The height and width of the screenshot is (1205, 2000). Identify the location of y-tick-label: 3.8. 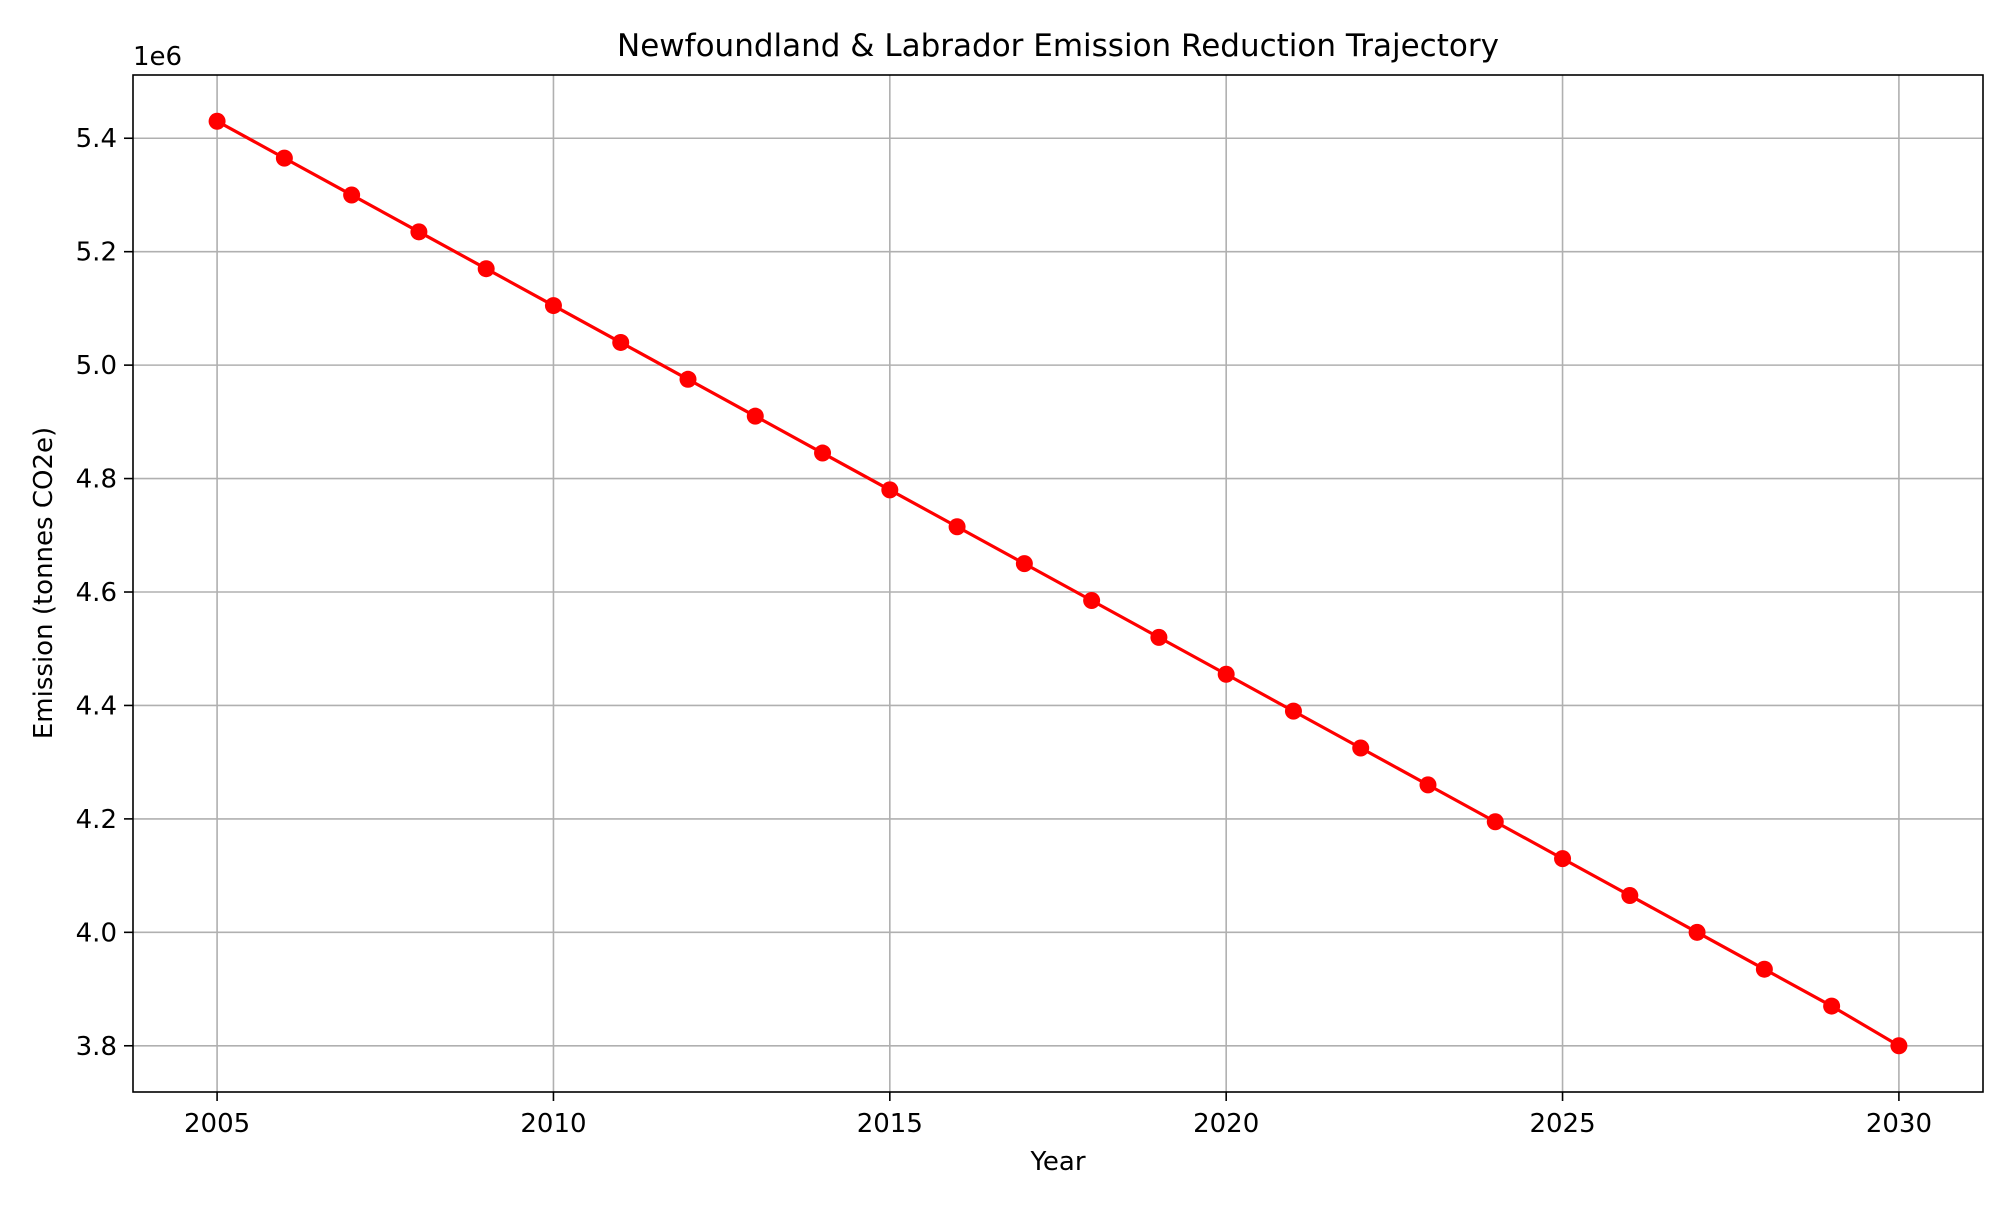
(96, 1047).